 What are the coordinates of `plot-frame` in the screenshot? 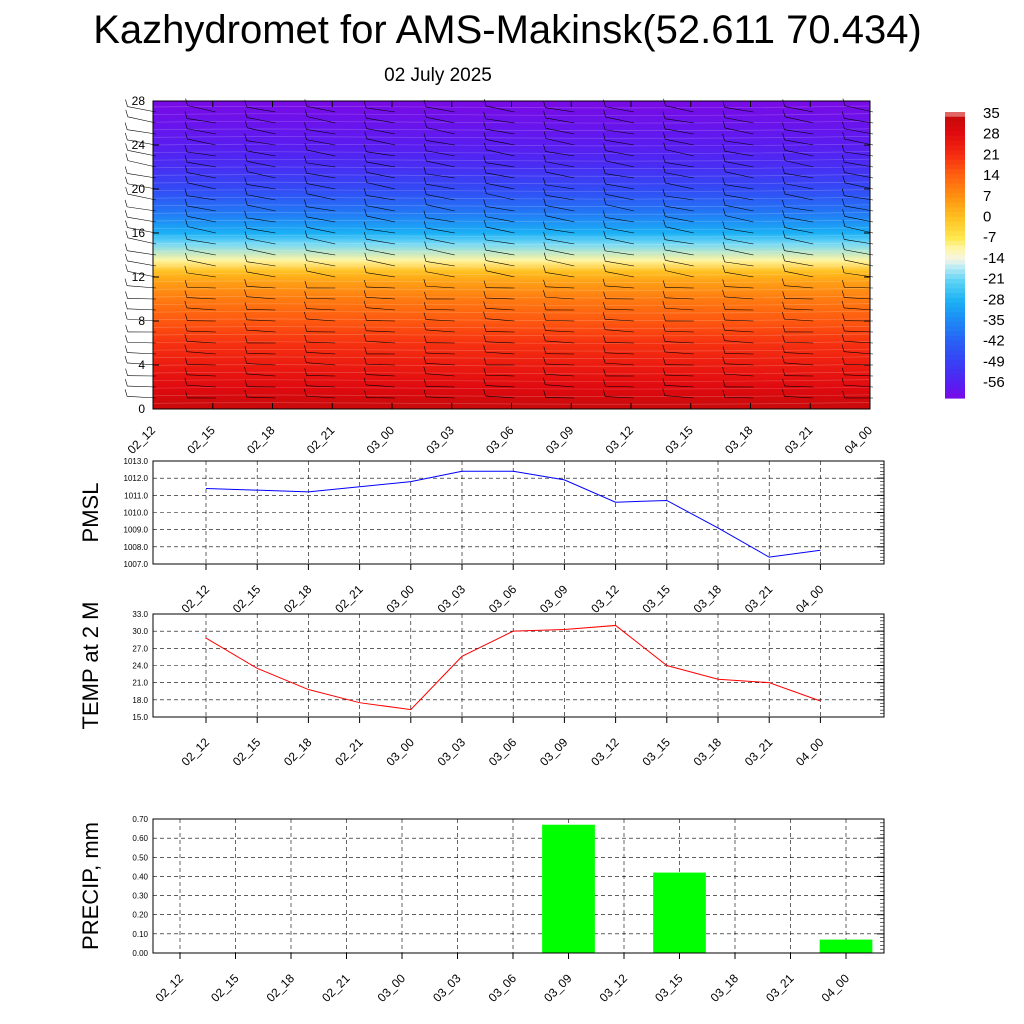 It's located at (518, 665).